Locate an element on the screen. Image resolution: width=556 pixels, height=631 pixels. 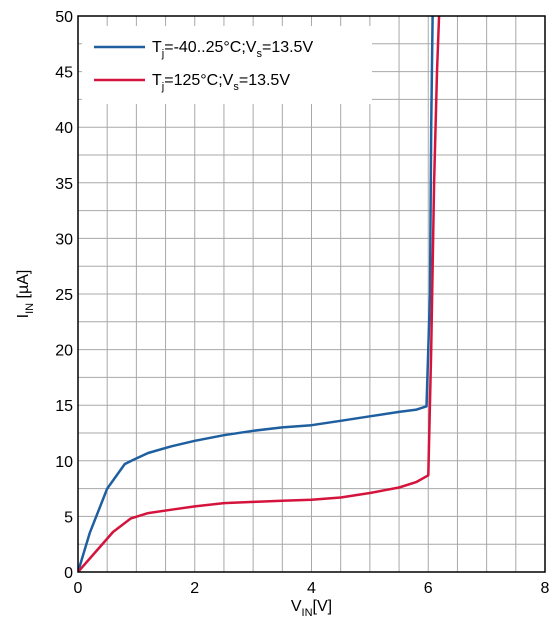
legend-box is located at coordinates (227, 65).